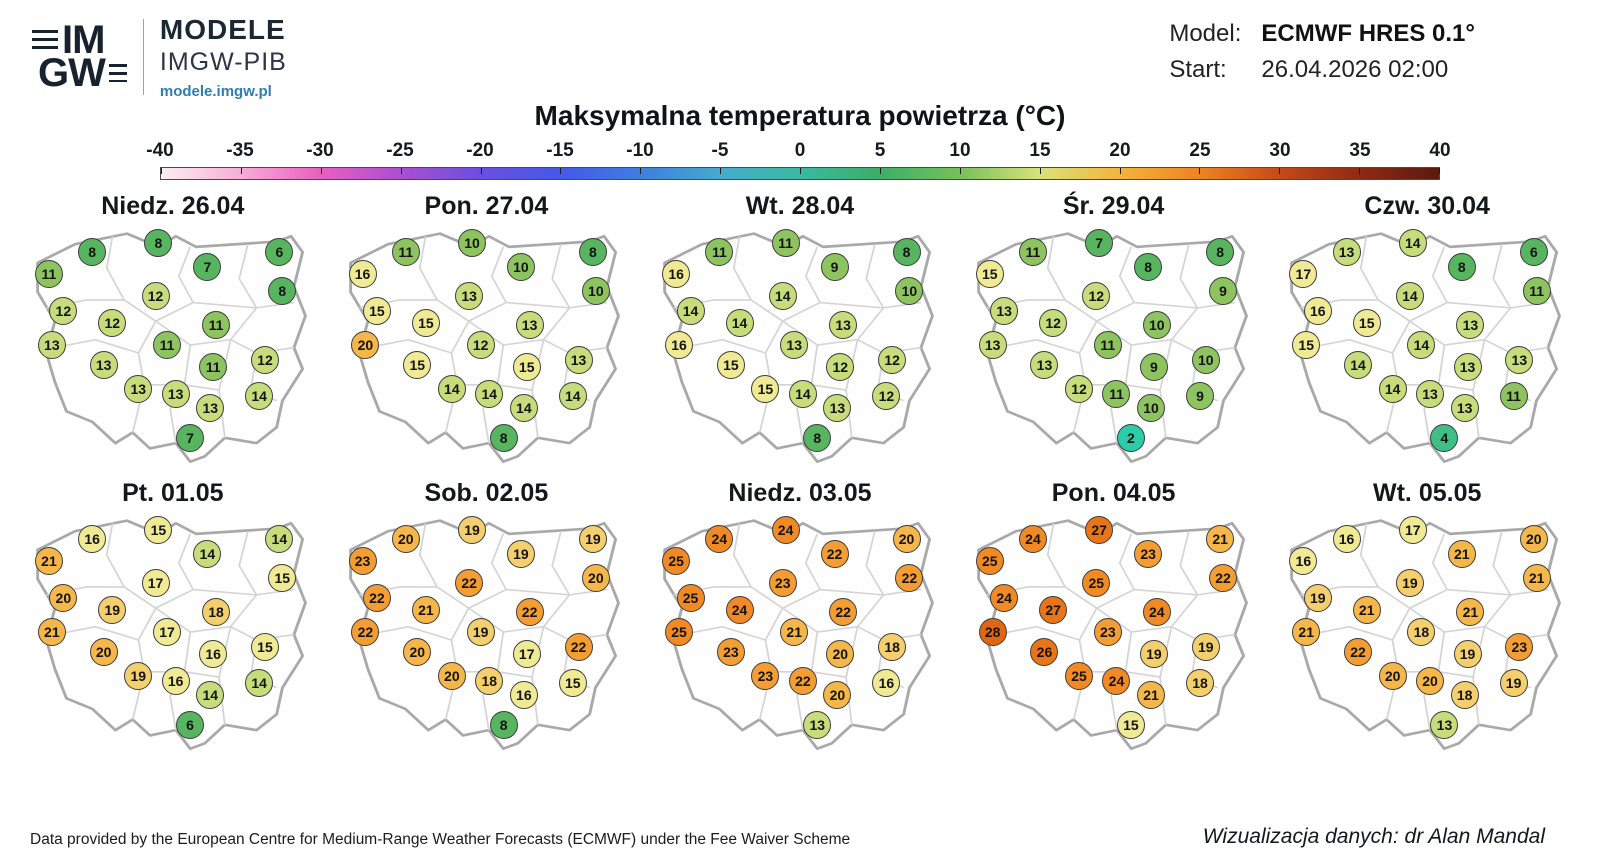 This screenshot has height=857, width=1600. I want to click on temp-marker-zielona-gora: 22, so click(365, 632).